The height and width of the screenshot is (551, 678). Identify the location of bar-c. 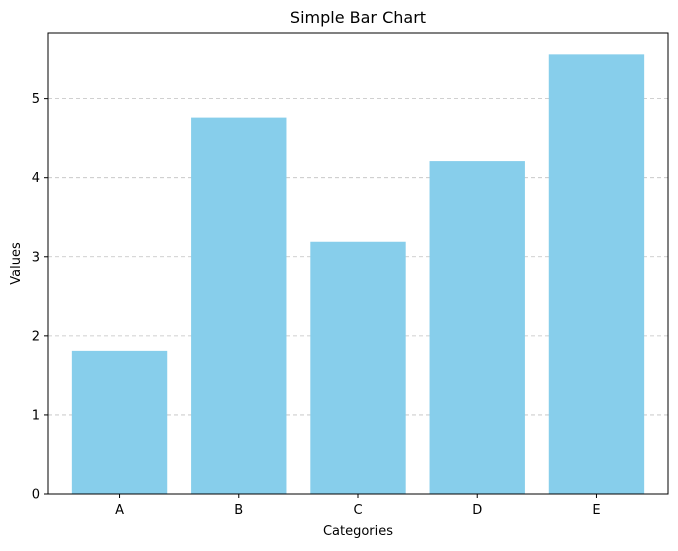
(358, 367).